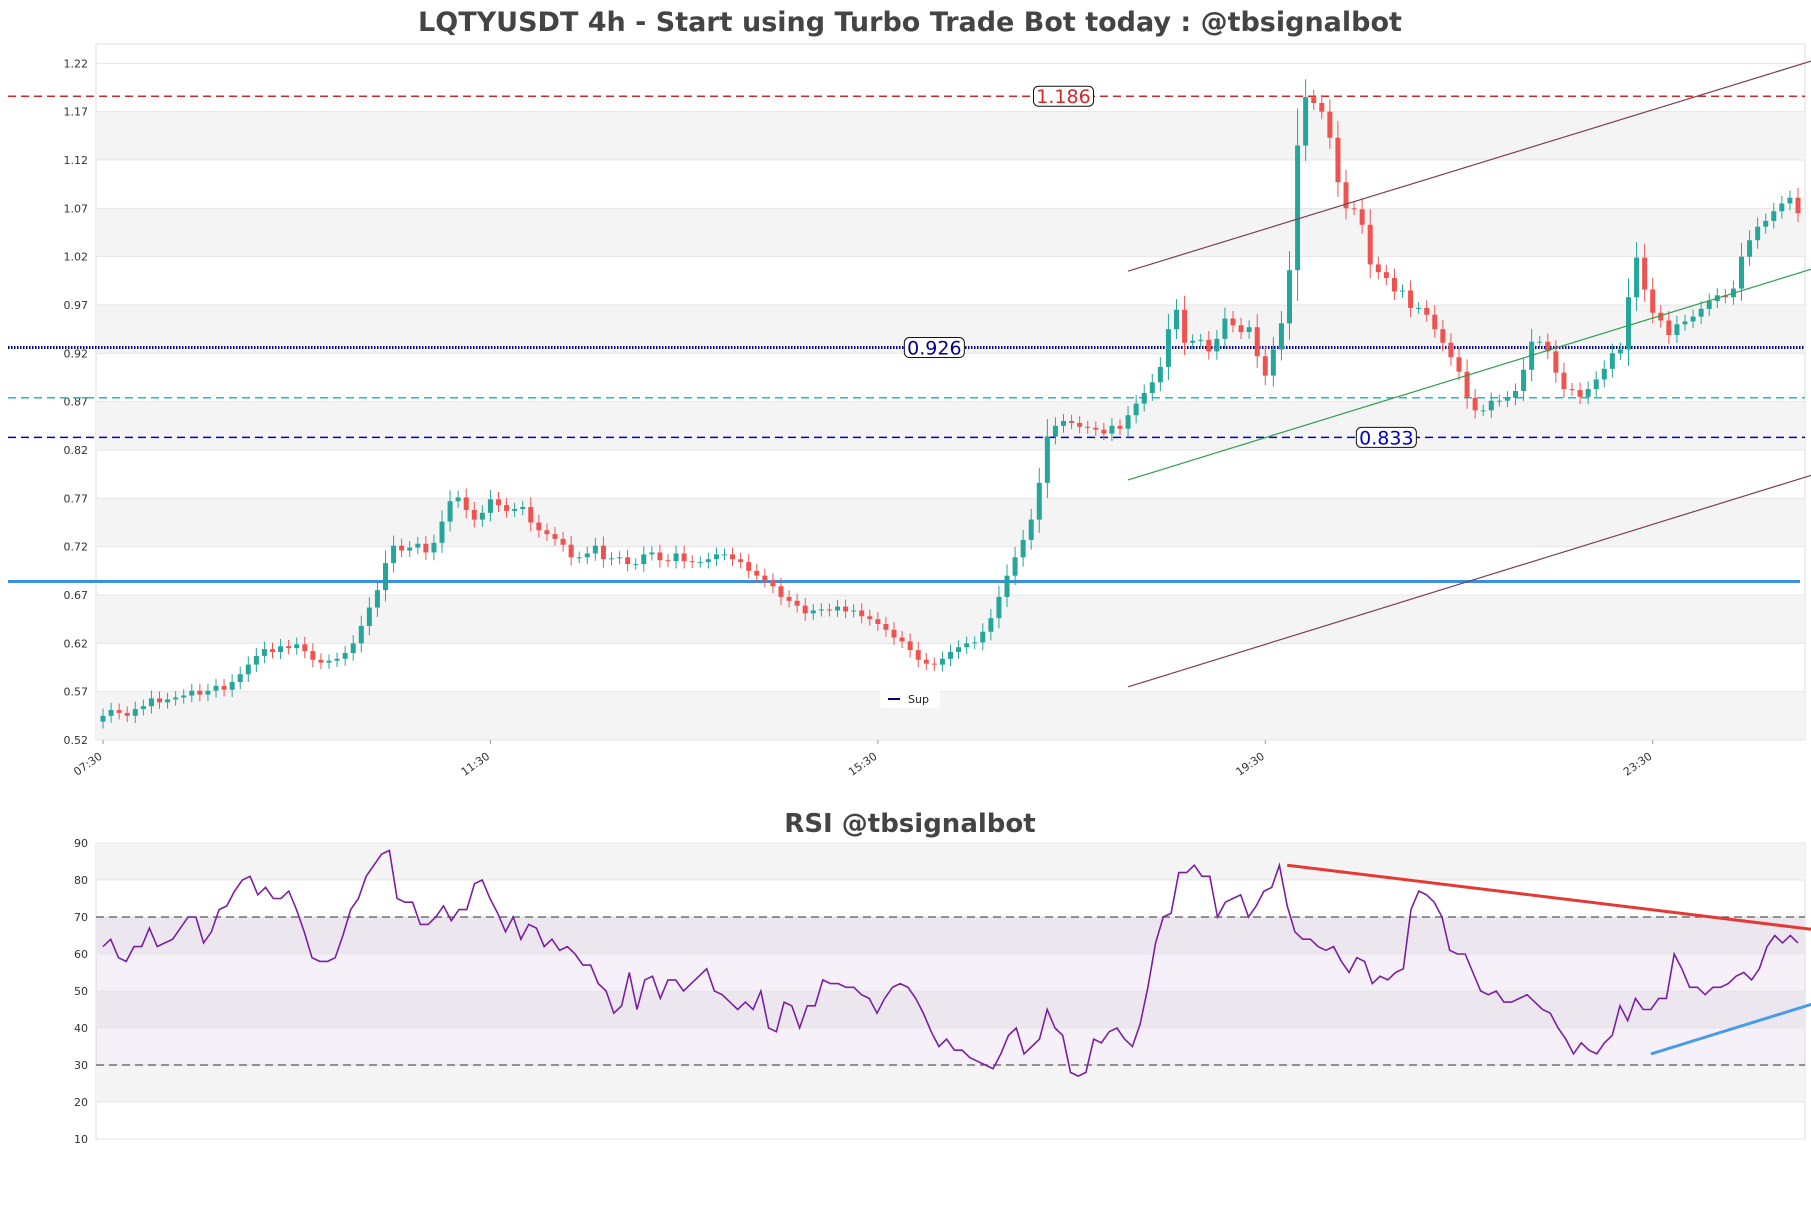  Describe the element at coordinates (81, 1102) in the screenshot. I see `rsi-y-tick-label: 20` at that location.